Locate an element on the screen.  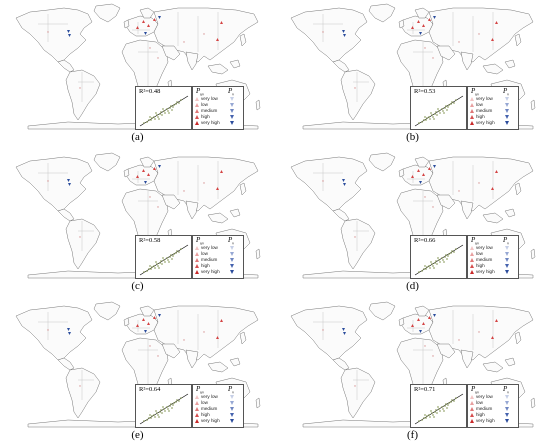
panel-label: (b) is located at coordinates (412, 137).